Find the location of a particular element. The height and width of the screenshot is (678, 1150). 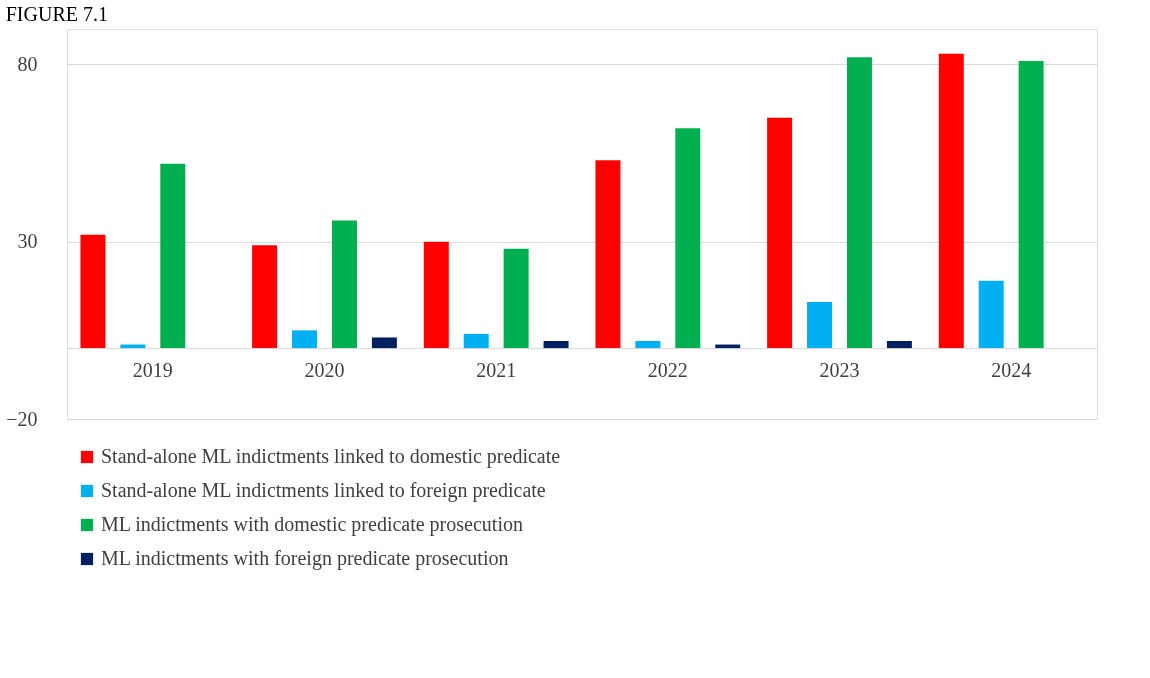

x-tick-label: 2021 is located at coordinates (496, 369).